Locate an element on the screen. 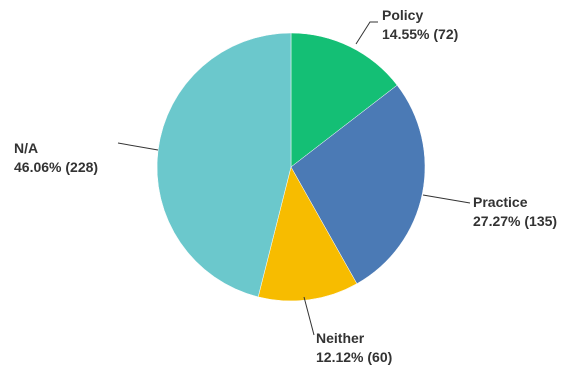  slice-label-policy: Policy is located at coordinates (402, 15).